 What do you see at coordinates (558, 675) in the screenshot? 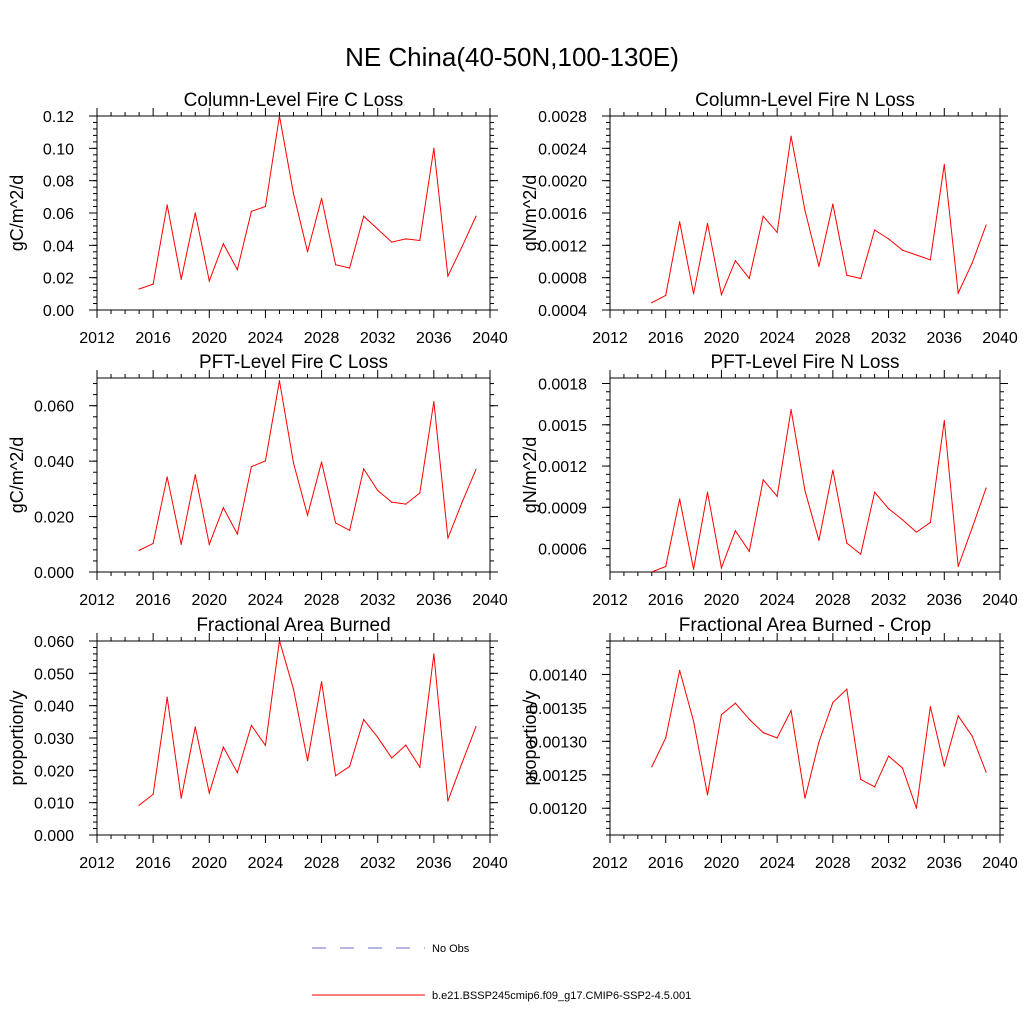
I see `y-tick-label: 0.00140` at bounding box center [558, 675].